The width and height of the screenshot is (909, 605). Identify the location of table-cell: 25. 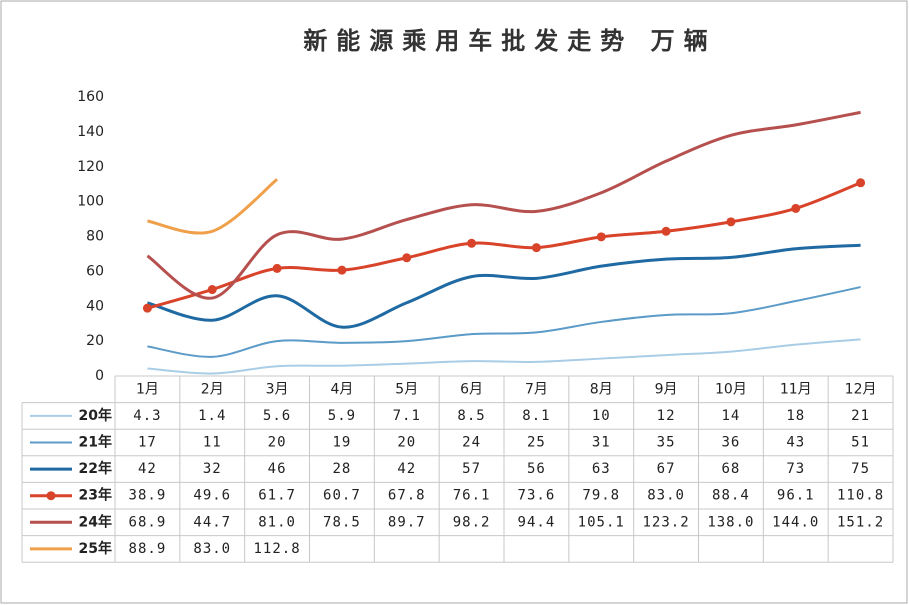
(536, 443).